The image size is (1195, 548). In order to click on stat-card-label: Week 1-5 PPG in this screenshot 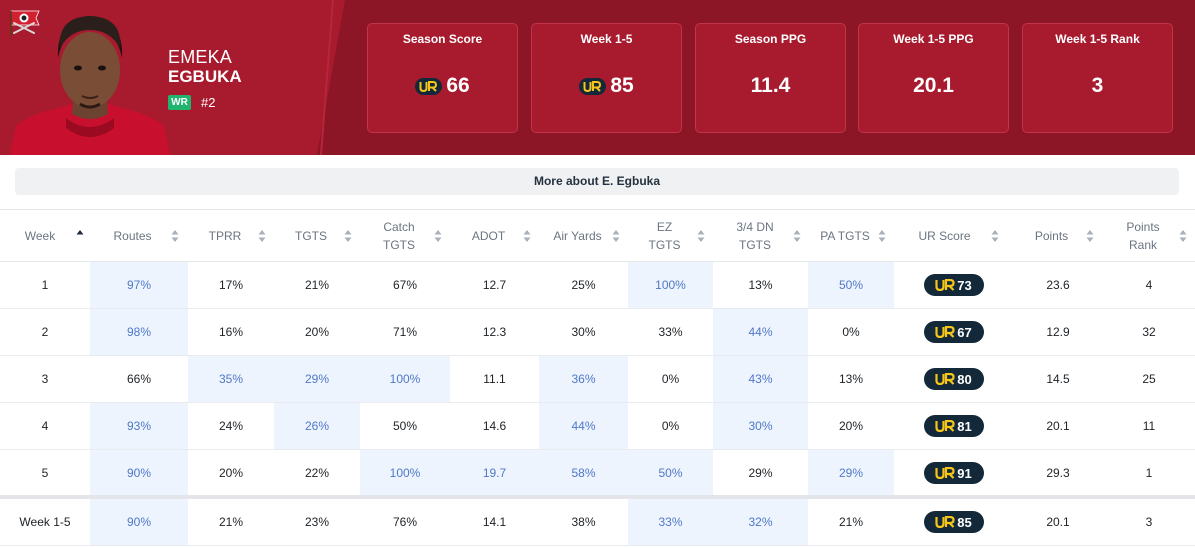, I will do `click(933, 39)`.